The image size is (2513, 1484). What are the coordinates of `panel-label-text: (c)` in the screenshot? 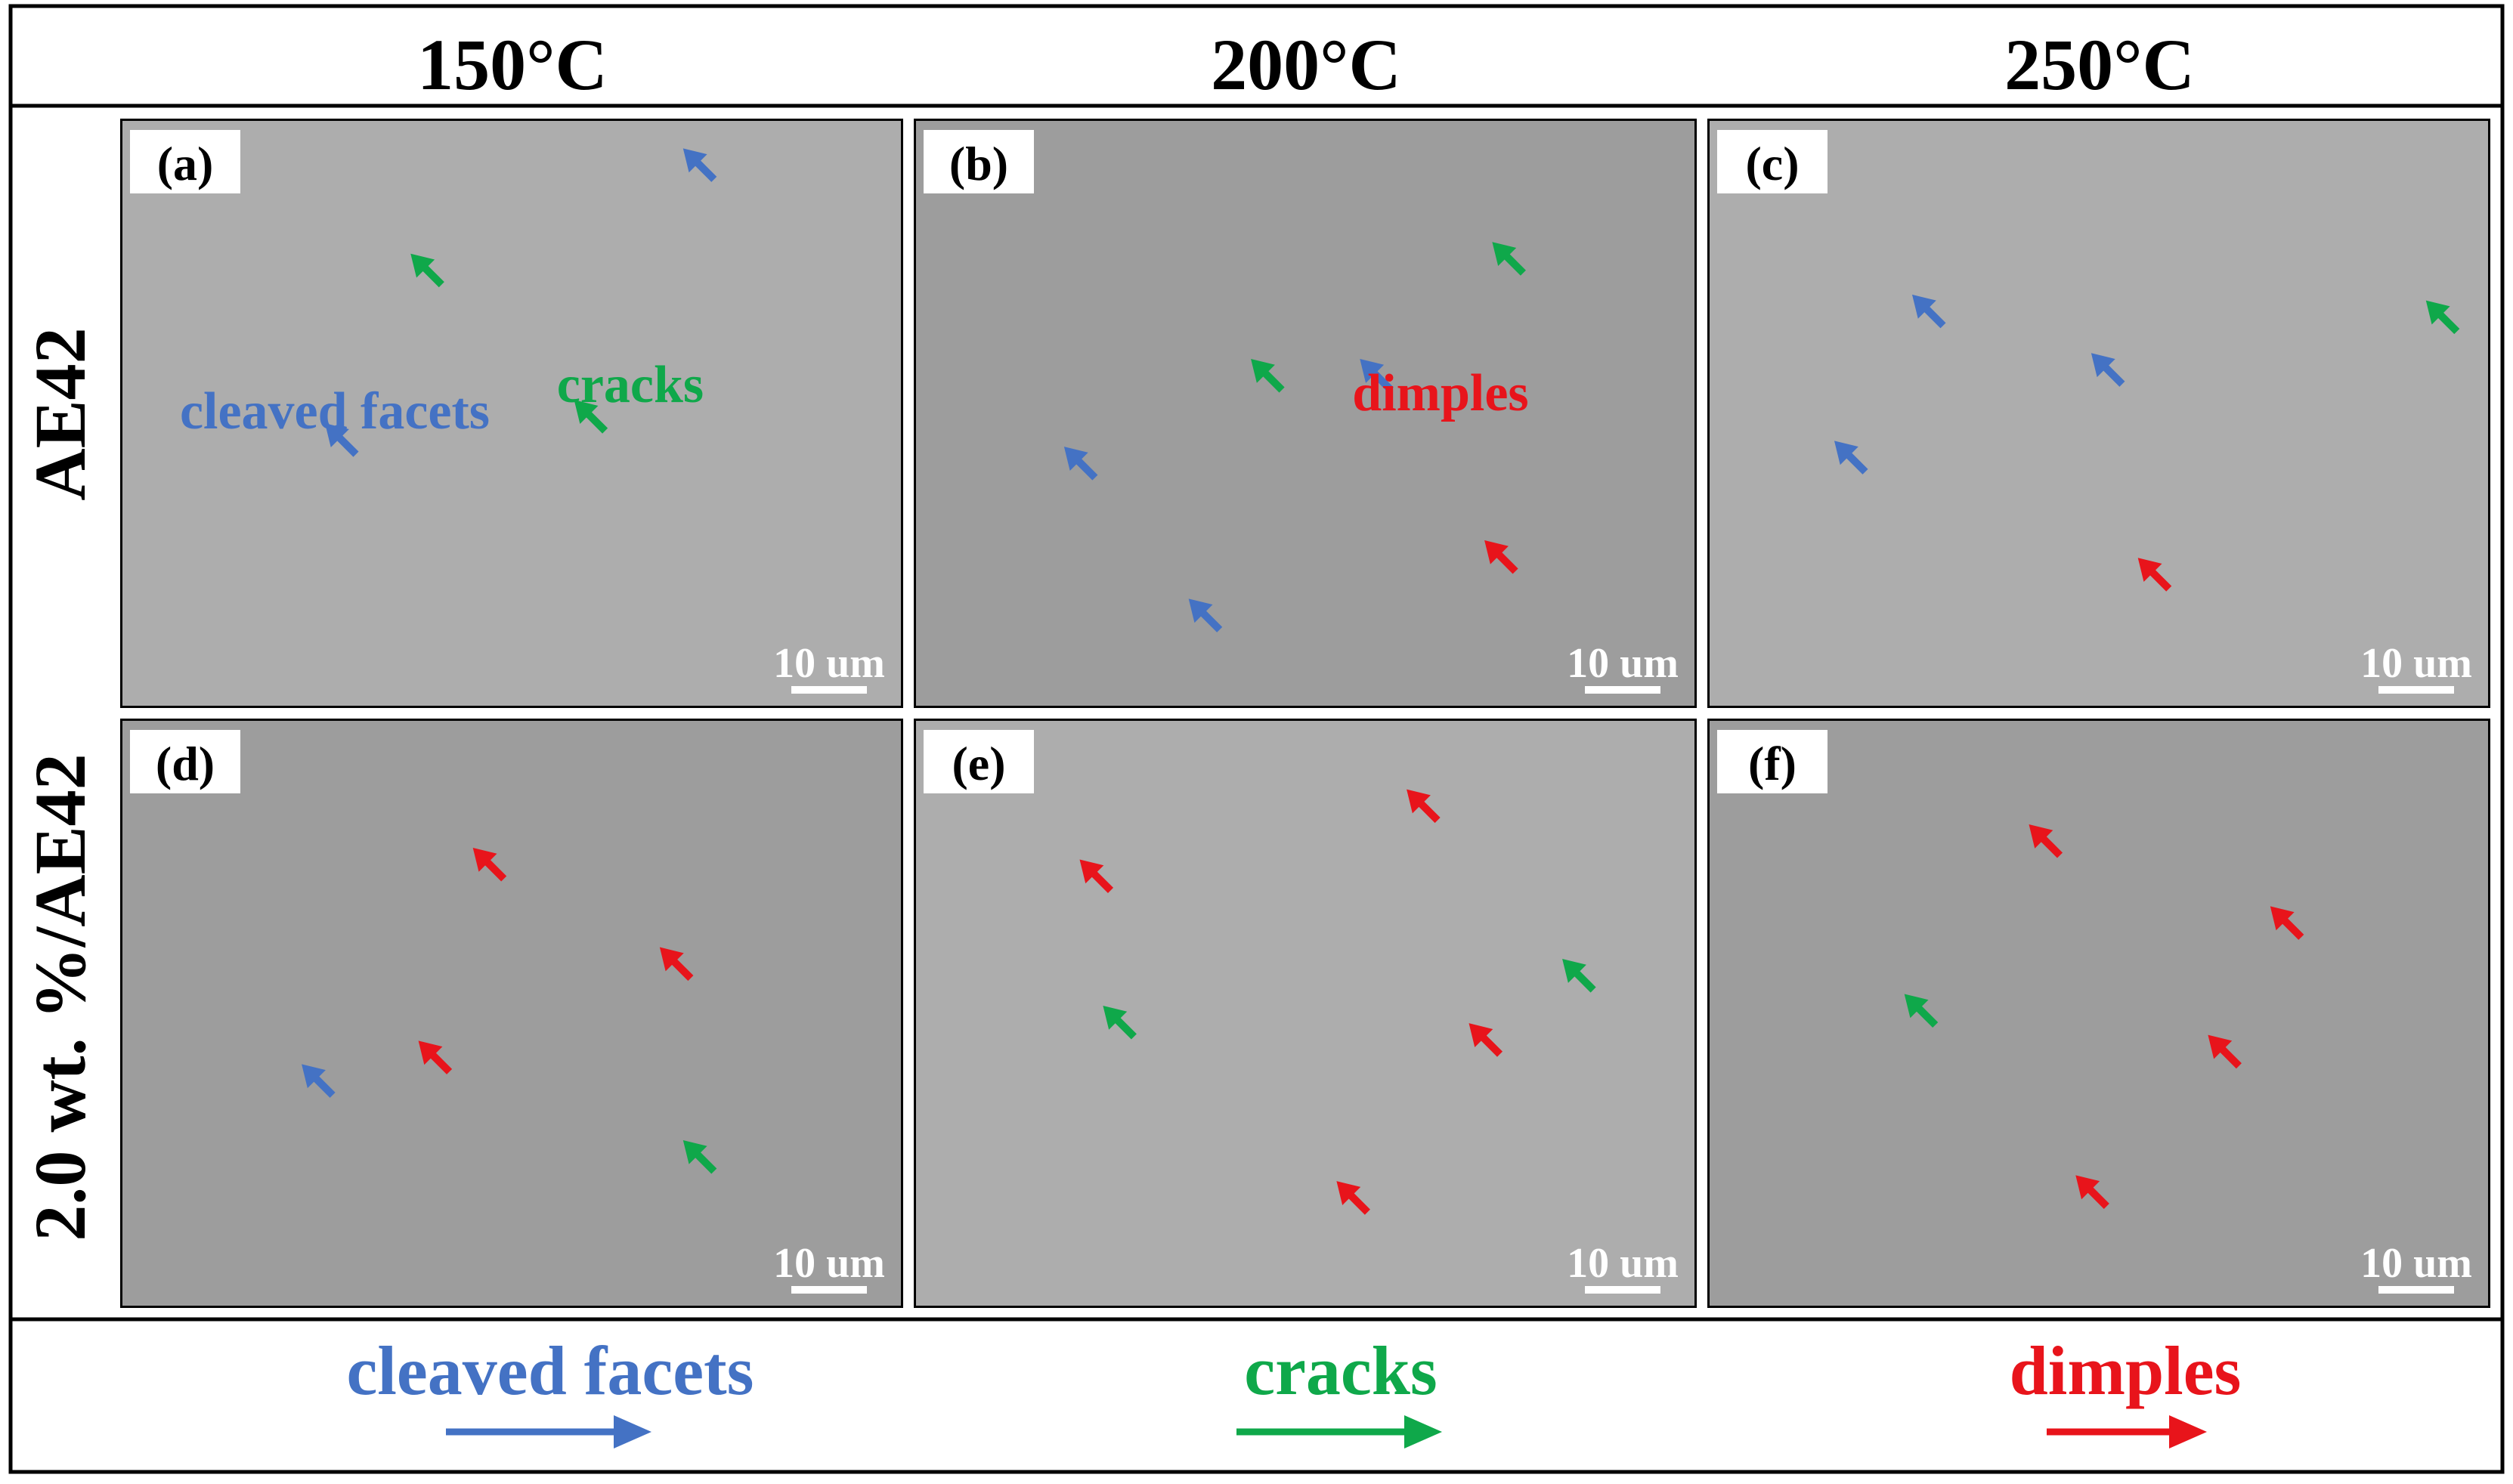 It's located at (1772, 163).